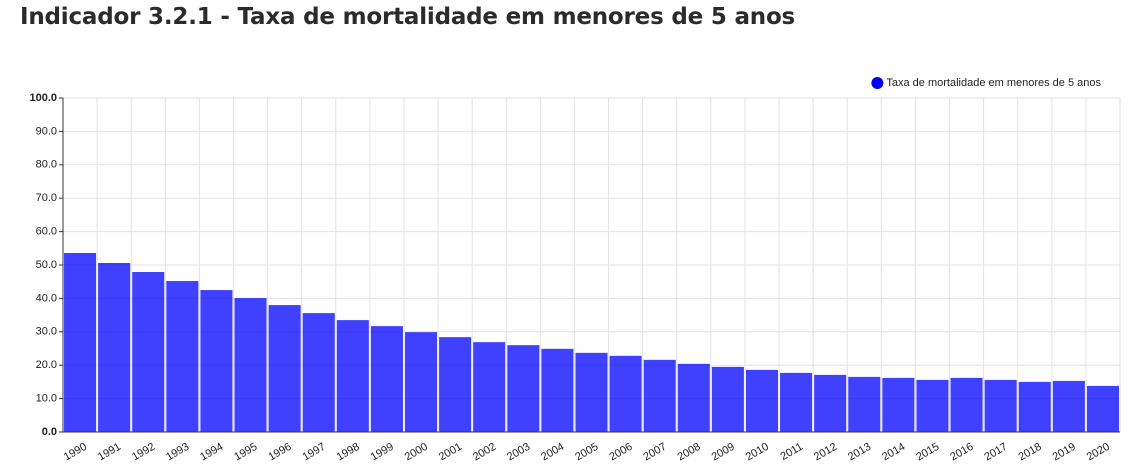 This screenshot has width=1135, height=473. I want to click on y-tick-label: 60.0, so click(46, 232).